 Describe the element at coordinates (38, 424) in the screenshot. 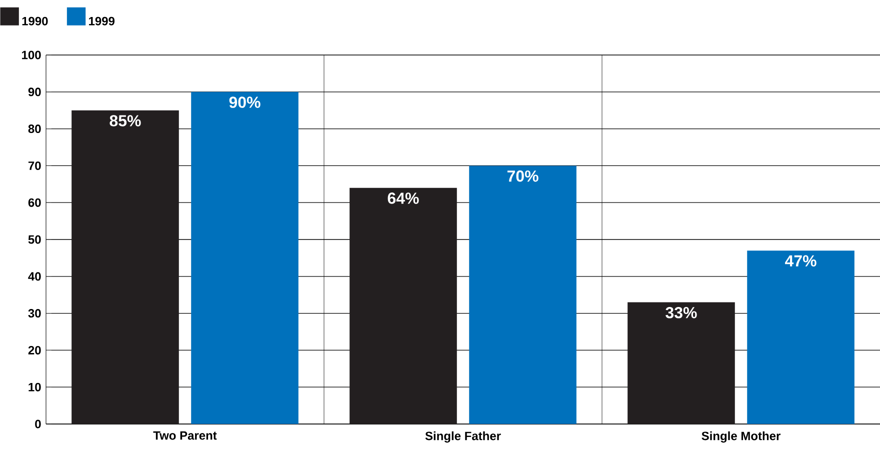

I see `y-tick-label: 0` at that location.